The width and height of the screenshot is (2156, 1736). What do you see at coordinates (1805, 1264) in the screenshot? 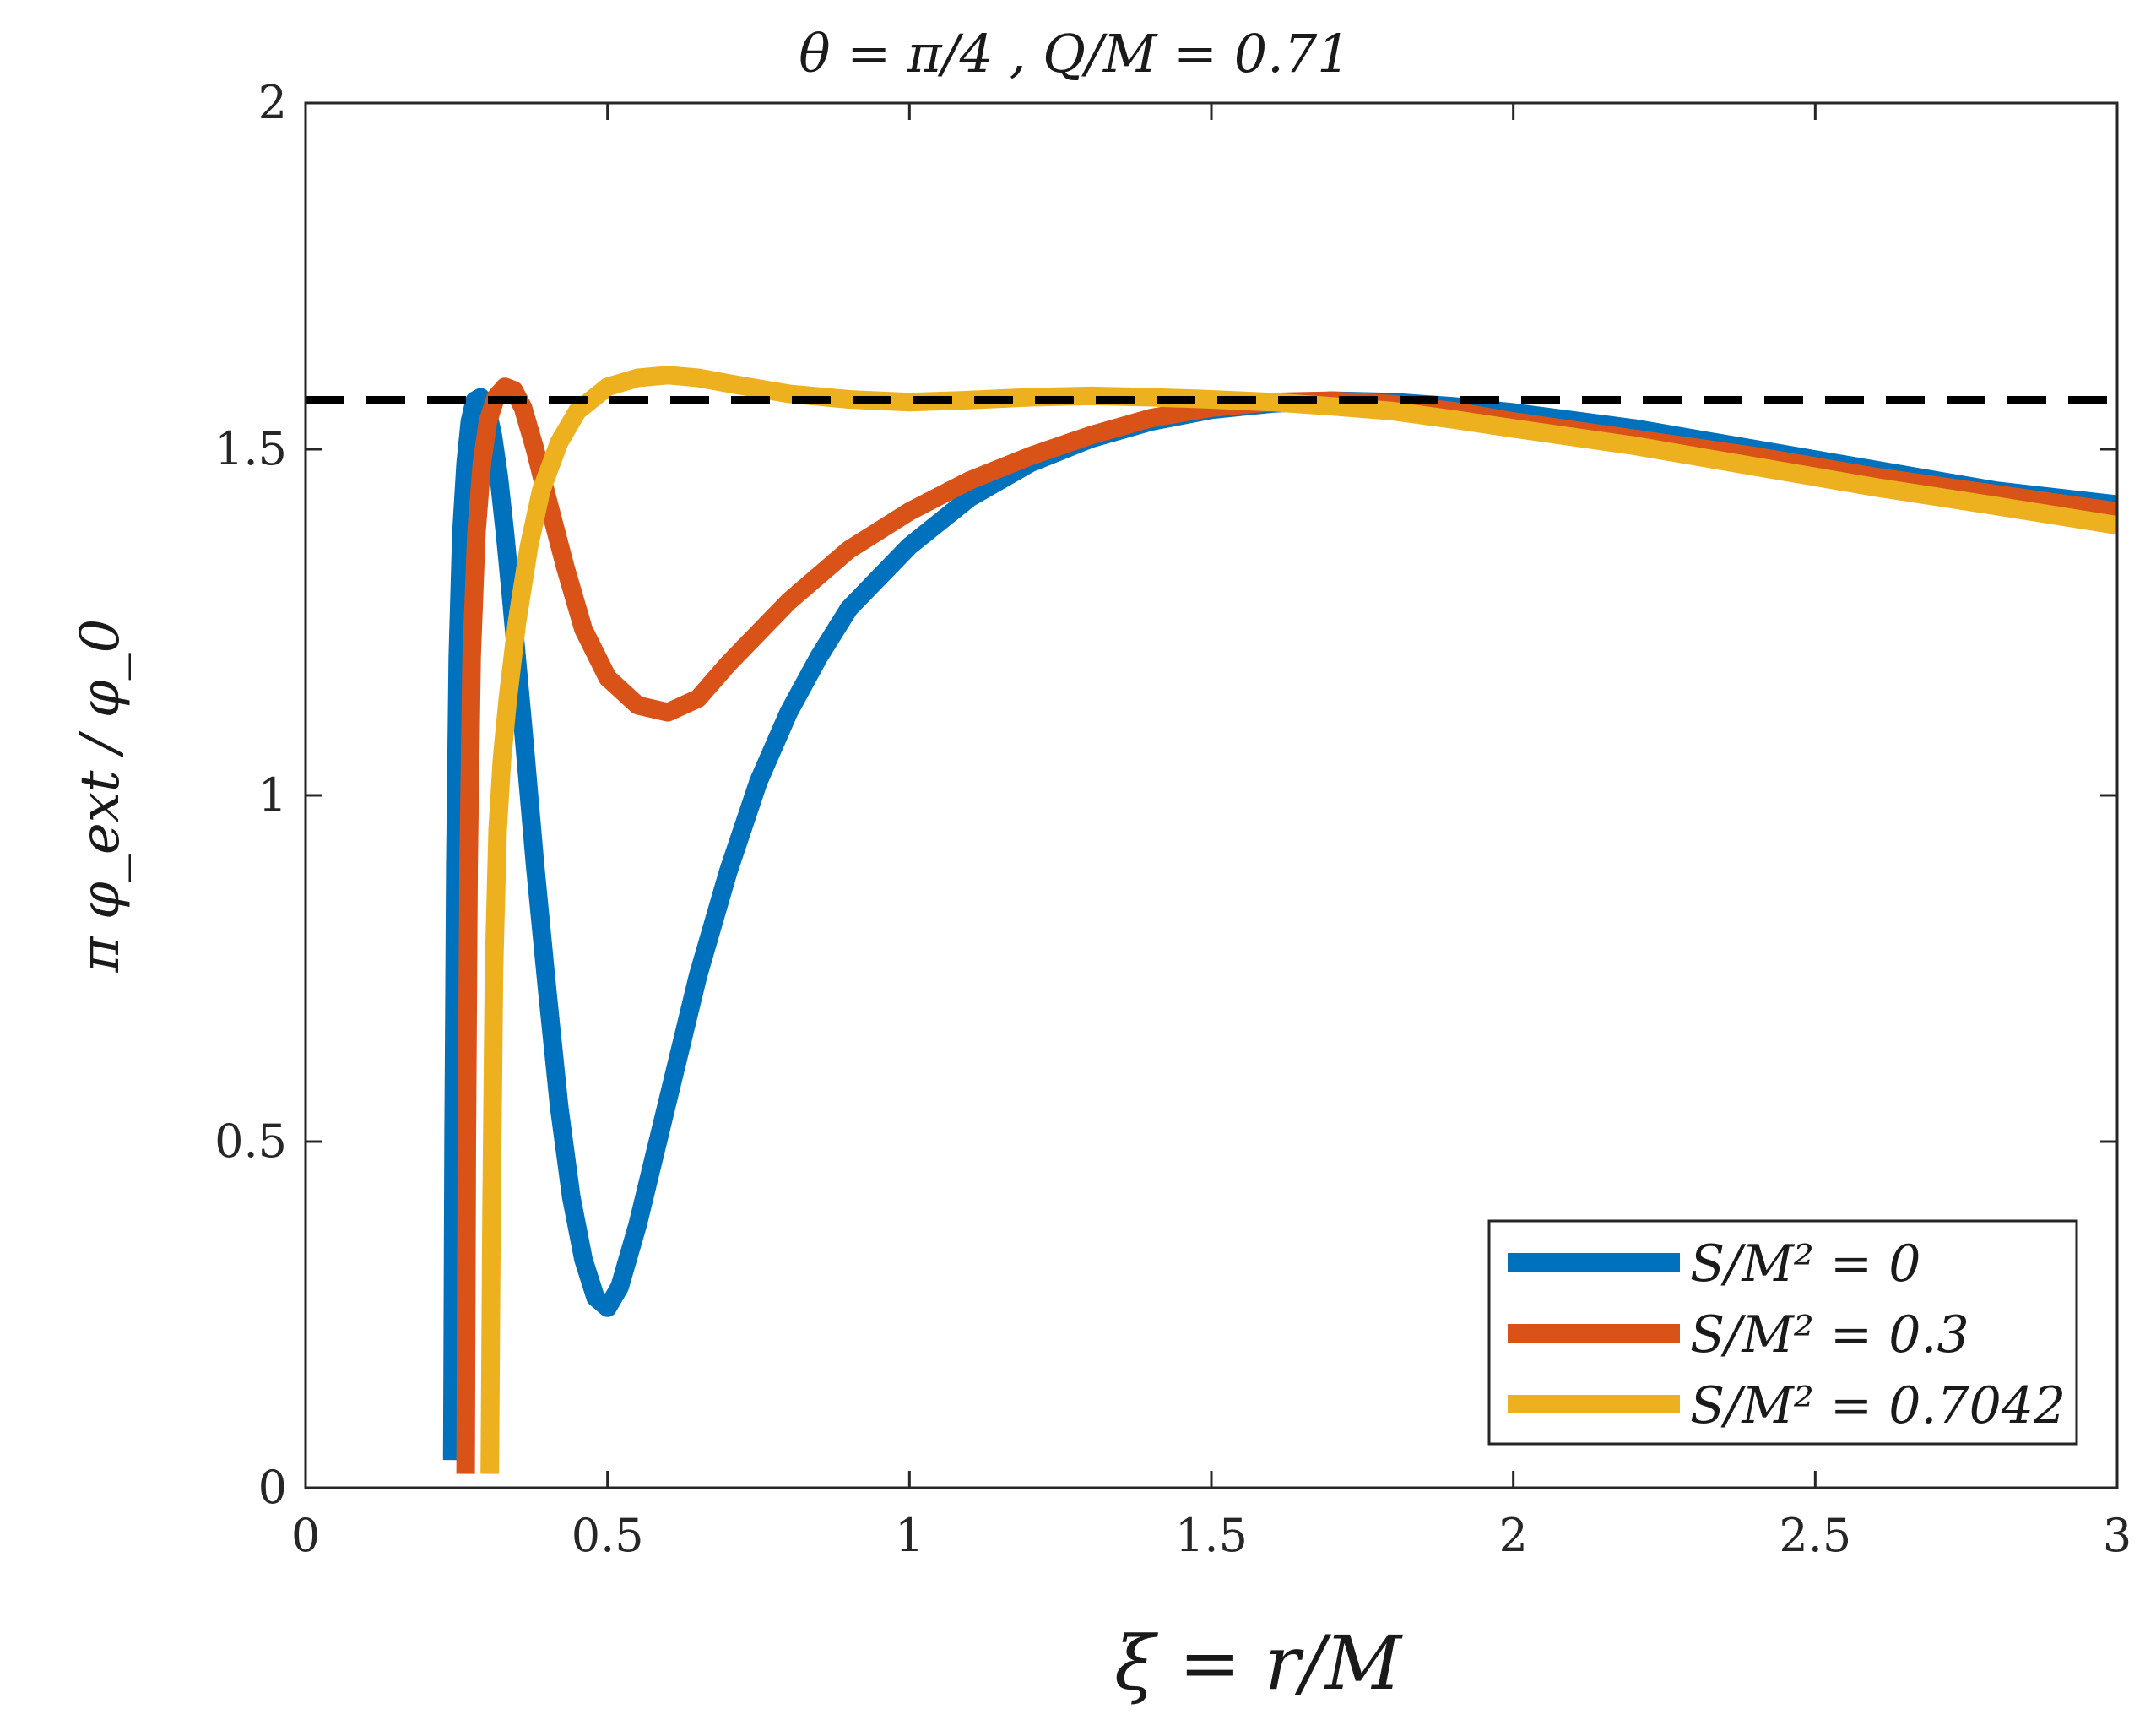
I see `legend-label-0: S/M² = 0` at bounding box center [1805, 1264].